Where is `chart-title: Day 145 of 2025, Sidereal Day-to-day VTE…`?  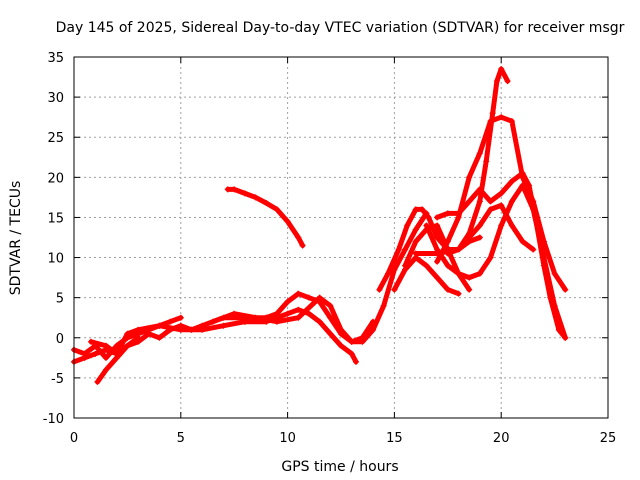 chart-title: Day 145 of 2025, Sidereal Day-to-day VTE… is located at coordinates (340, 28).